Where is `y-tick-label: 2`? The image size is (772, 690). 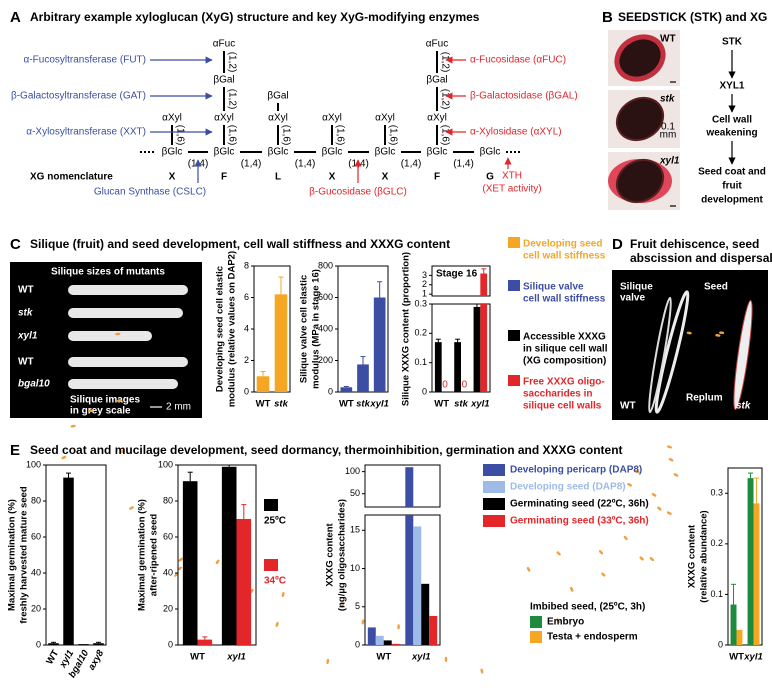
y-tick-label: 2 is located at coordinates (246, 360).